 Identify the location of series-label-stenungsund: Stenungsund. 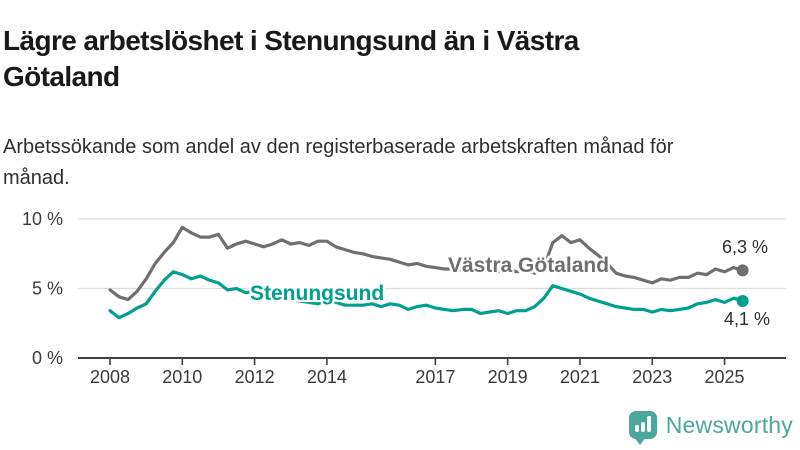
(317, 293).